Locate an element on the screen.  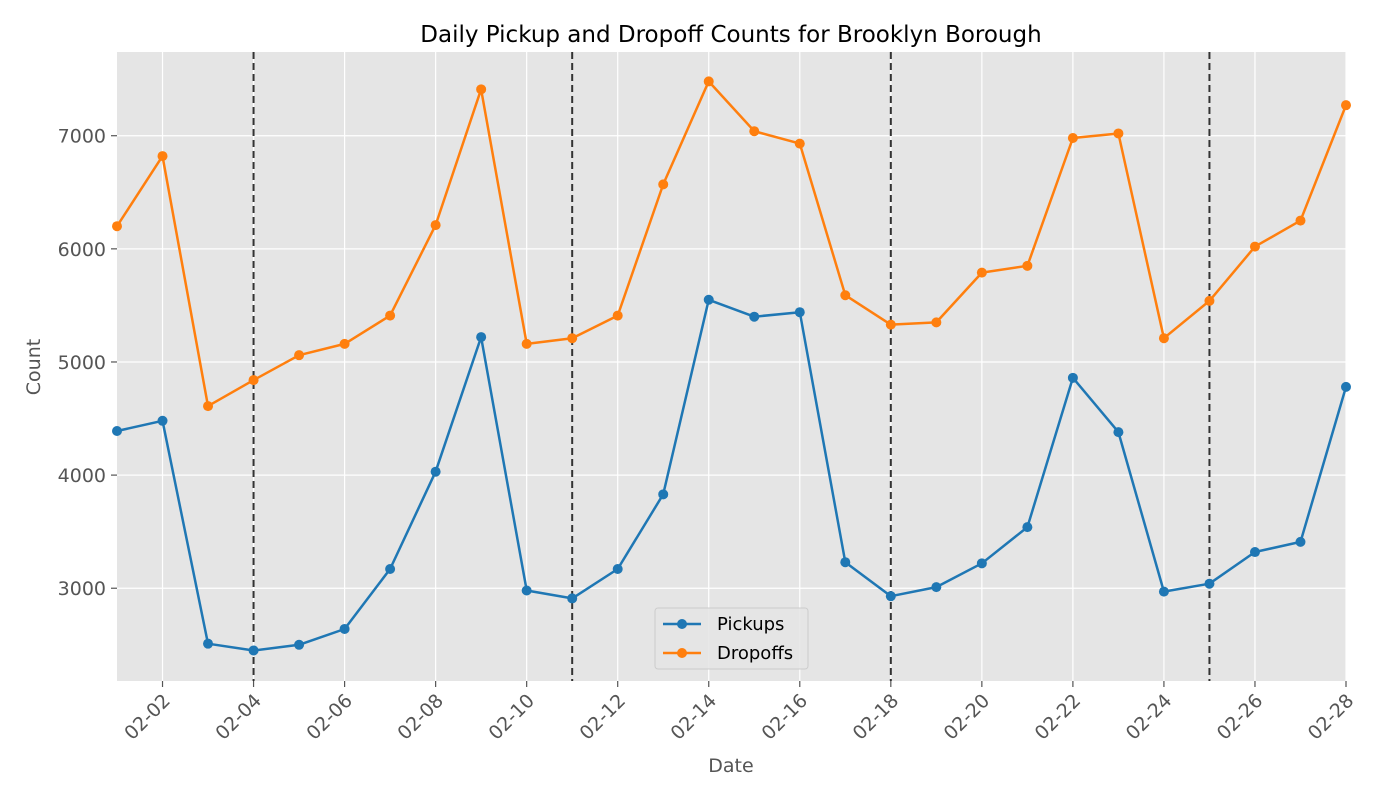
x-tick-label: 02-24 is located at coordinates (1149, 717).